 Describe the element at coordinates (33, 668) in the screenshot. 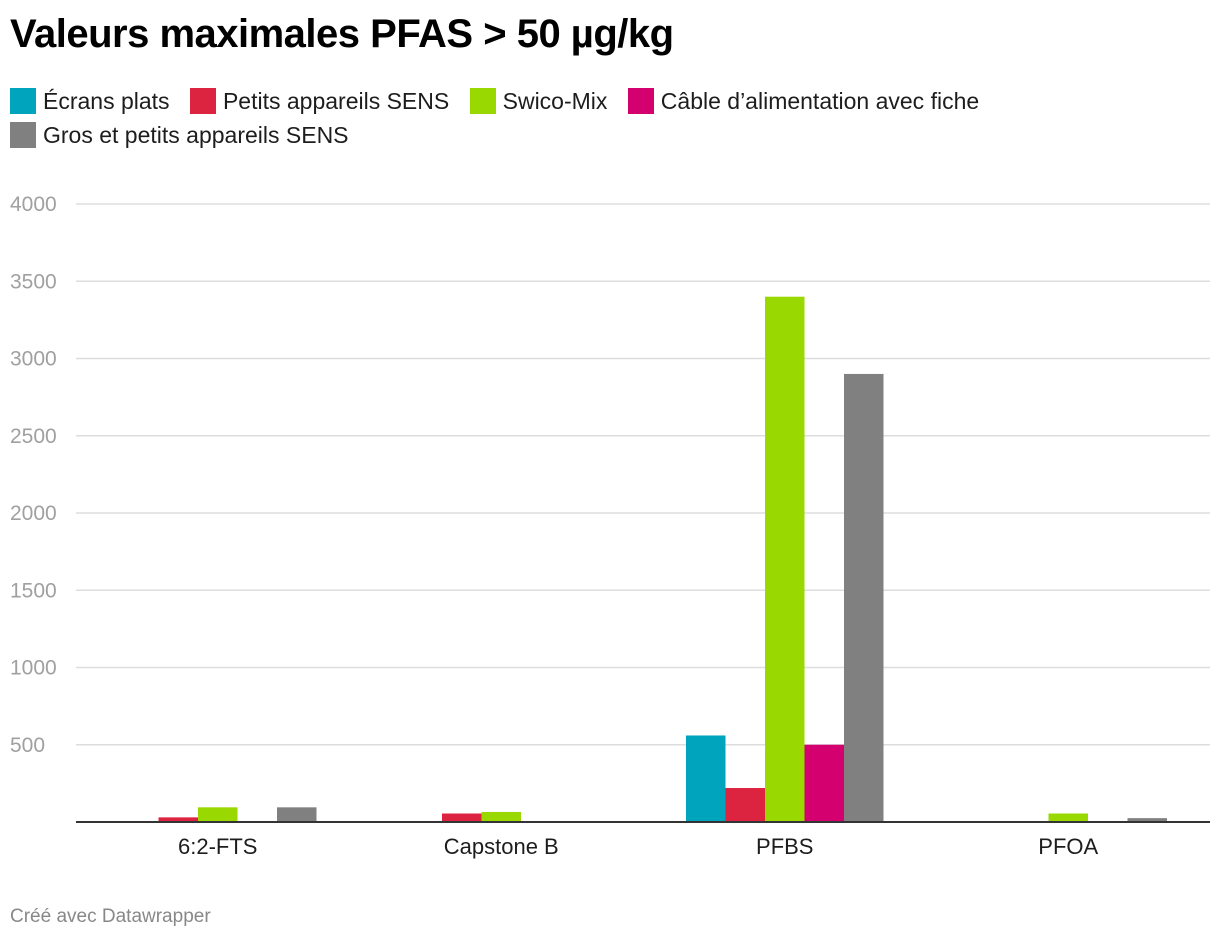

I see `y-tick-label: 1000` at that location.